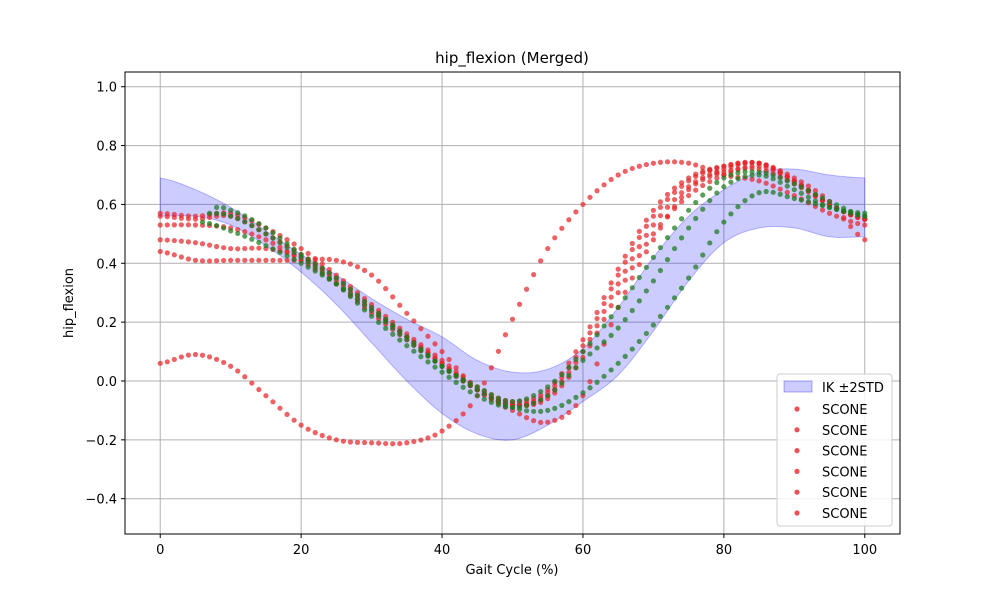 The height and width of the screenshot is (600, 1000). Describe the element at coordinates (583, 550) in the screenshot. I see `x-tick-label: 60` at that location.